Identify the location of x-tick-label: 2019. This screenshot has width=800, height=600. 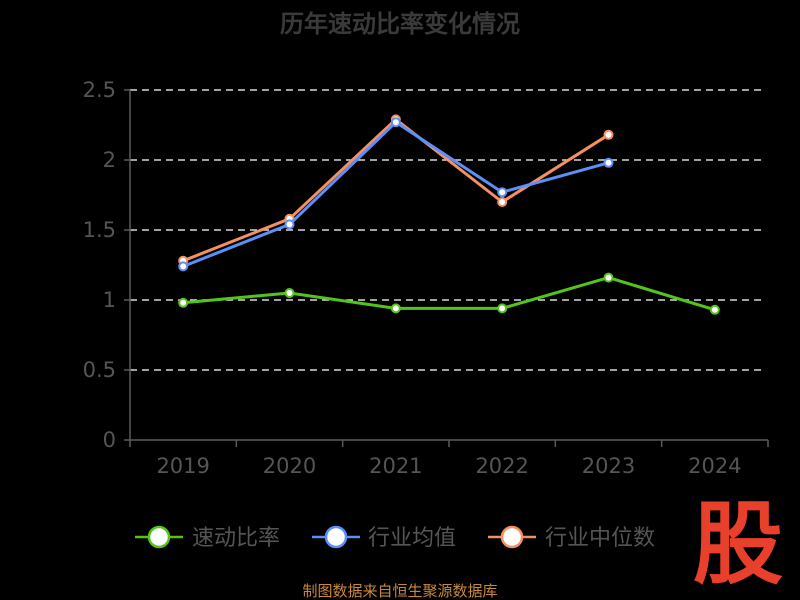
(182, 466).